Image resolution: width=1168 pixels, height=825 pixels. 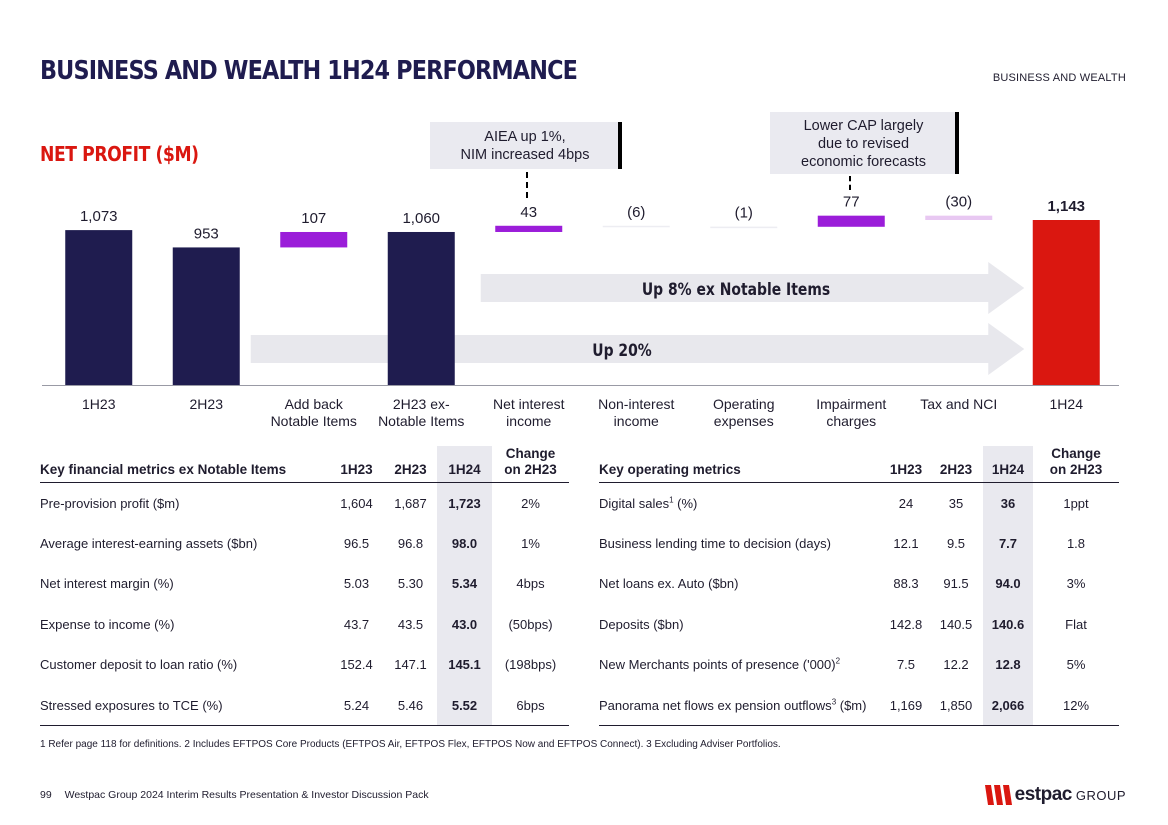 What do you see at coordinates (715, 543) in the screenshot?
I see `op-row-label-text: Business lending time to decision (days)` at bounding box center [715, 543].